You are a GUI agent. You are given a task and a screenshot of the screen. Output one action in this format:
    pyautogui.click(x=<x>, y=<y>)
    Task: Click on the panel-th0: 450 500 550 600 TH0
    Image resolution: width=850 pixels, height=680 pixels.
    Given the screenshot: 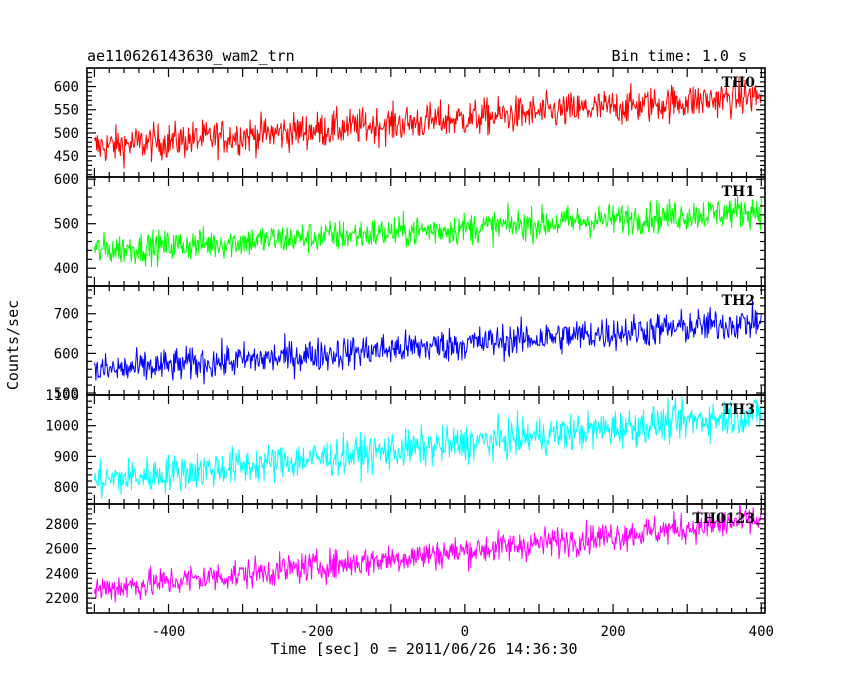 What is the action you would take?
    pyautogui.click(x=410, y=122)
    